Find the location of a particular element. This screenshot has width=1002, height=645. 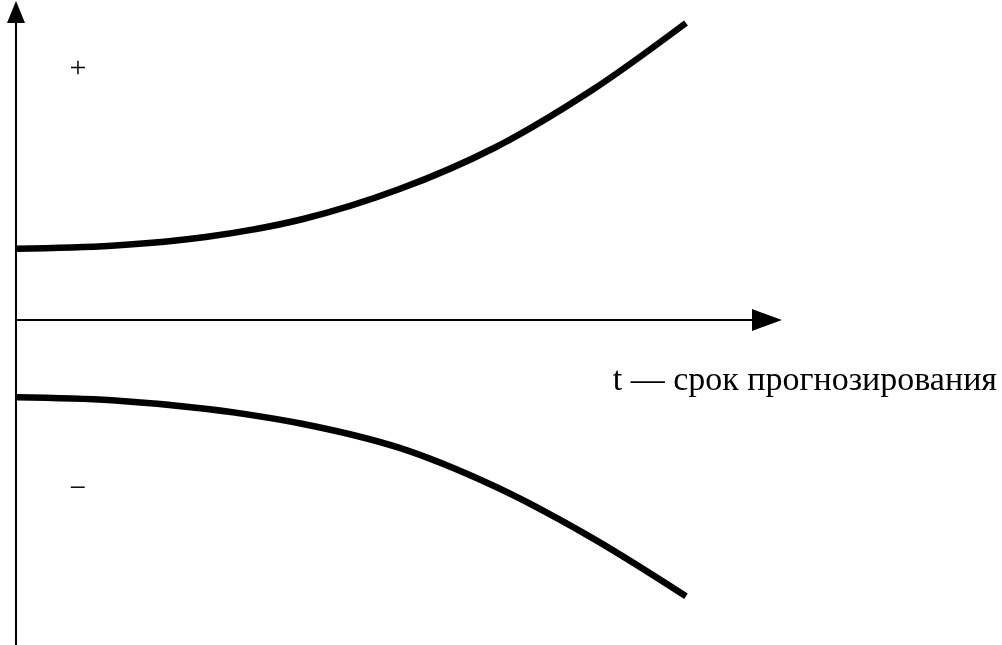

x-axis-title: t — срок прогнозирования is located at coordinates (805, 378).